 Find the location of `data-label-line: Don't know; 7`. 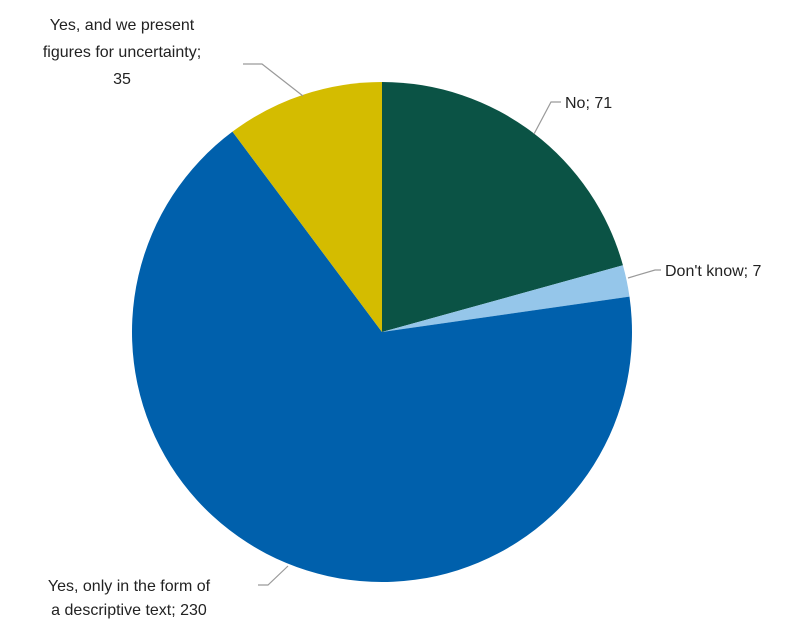

data-label-line: Don't know; 7 is located at coordinates (713, 271).